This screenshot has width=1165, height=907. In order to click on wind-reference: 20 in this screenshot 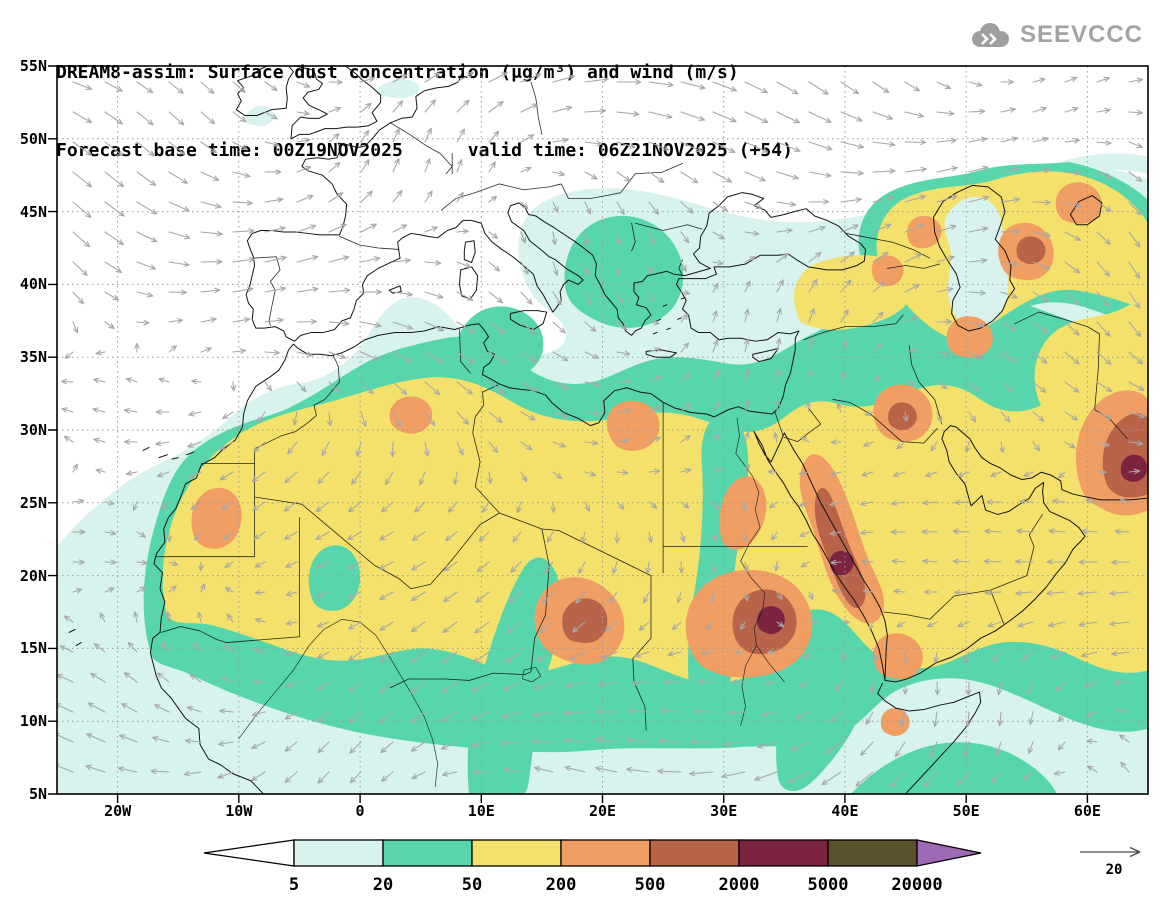, I will do `click(1114, 859)`.